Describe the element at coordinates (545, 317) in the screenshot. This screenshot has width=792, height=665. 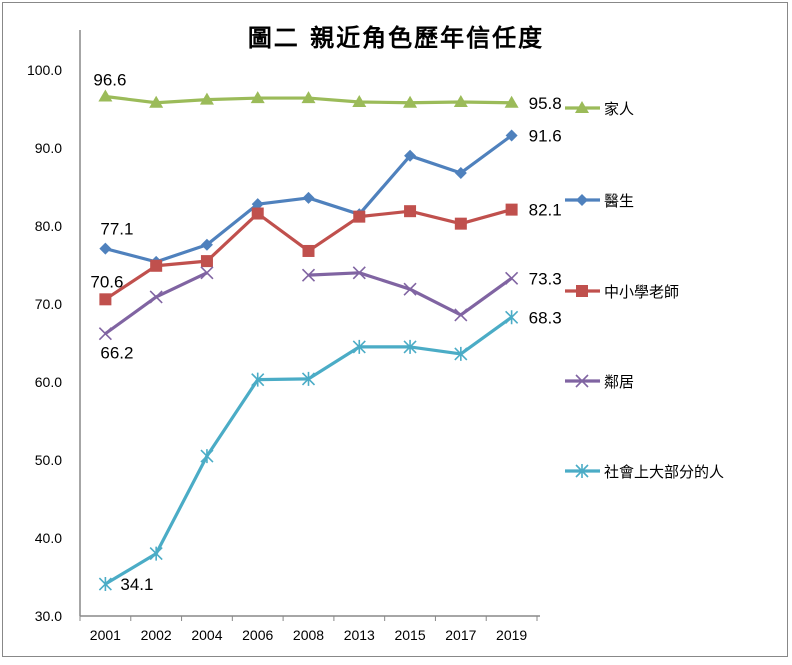
I see `data-label: 68.3` at that location.